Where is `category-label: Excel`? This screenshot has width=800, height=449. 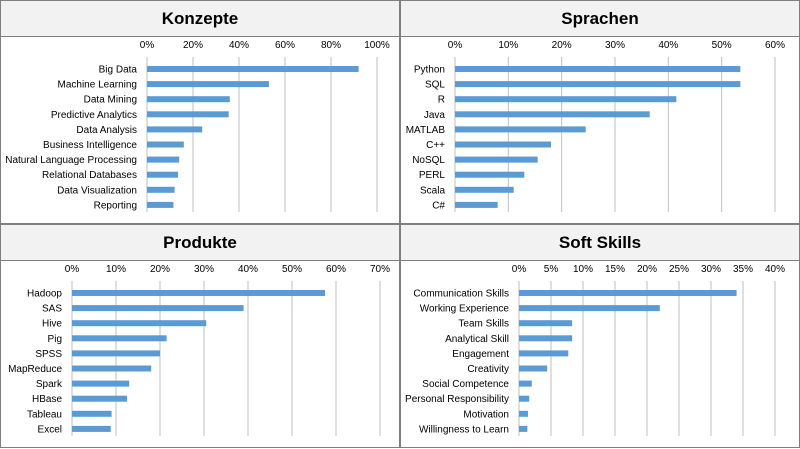 category-label: Excel is located at coordinates (50, 429).